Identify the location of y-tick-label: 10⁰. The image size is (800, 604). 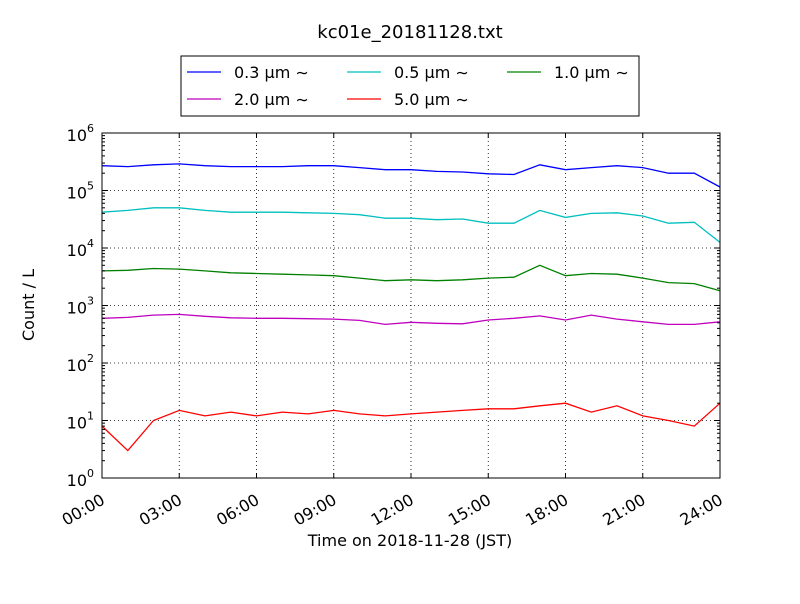
(80, 478).